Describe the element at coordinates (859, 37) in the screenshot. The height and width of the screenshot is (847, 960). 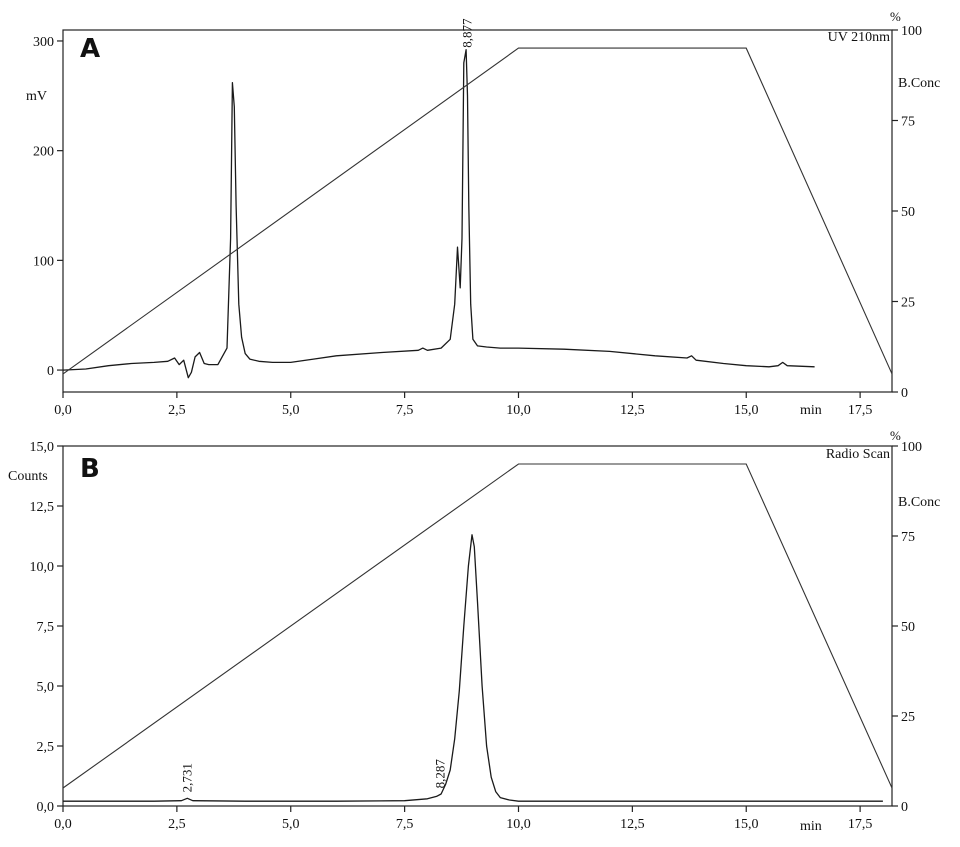
I see `detector-label: UV 210nm` at that location.